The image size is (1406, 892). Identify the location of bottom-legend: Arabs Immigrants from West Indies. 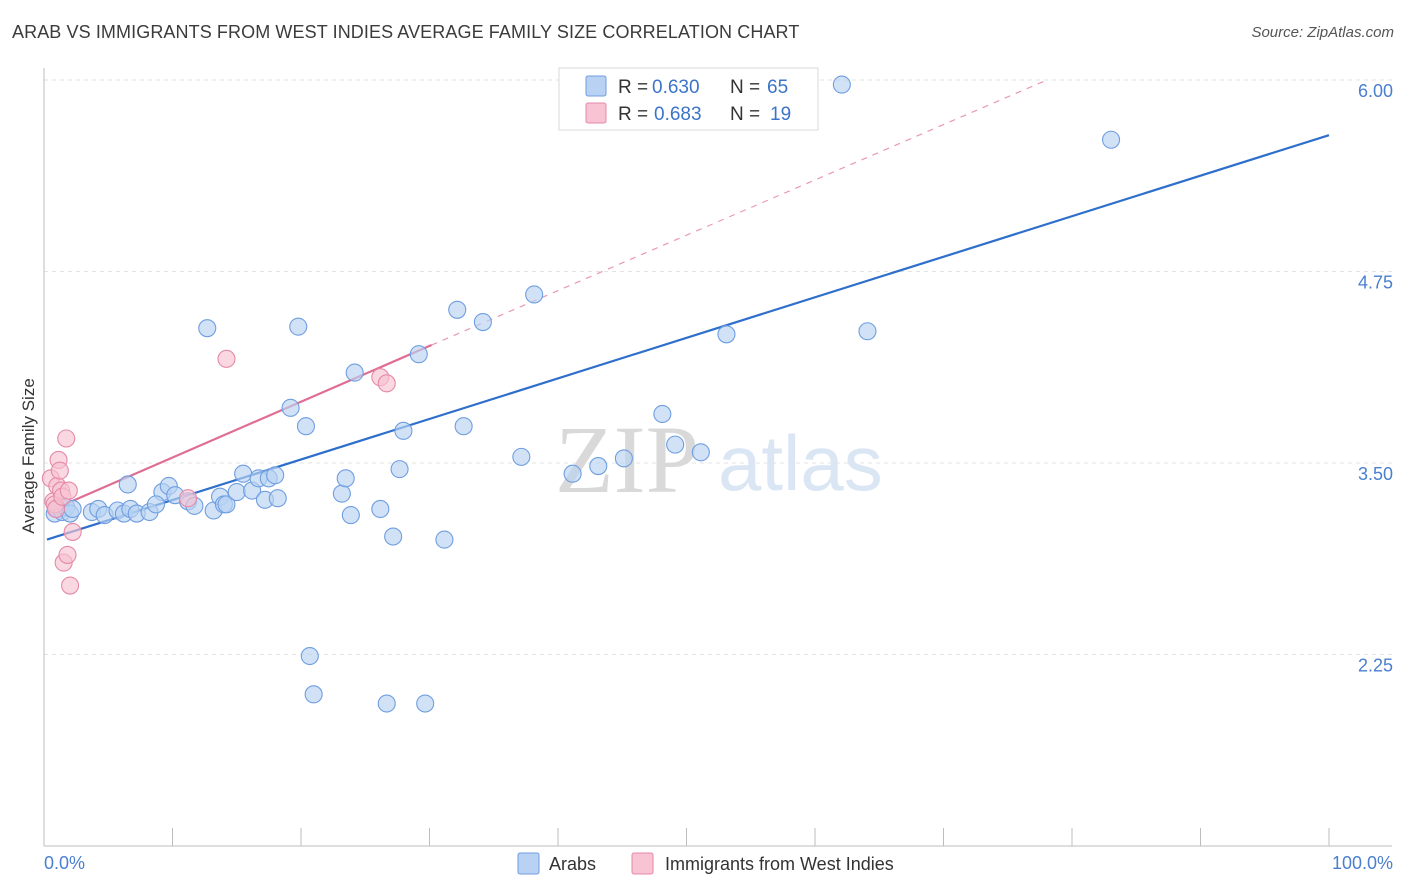
(705, 863).